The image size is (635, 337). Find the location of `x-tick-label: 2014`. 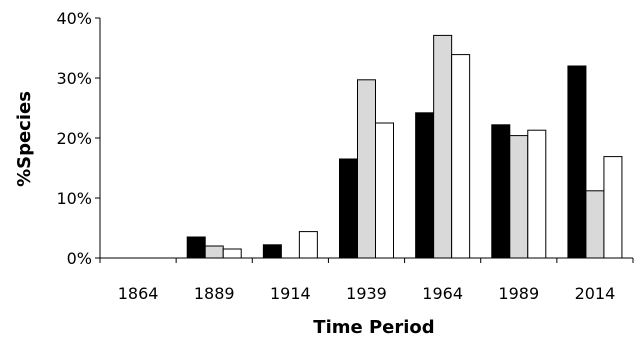

x-tick-label: 2014 is located at coordinates (595, 293).